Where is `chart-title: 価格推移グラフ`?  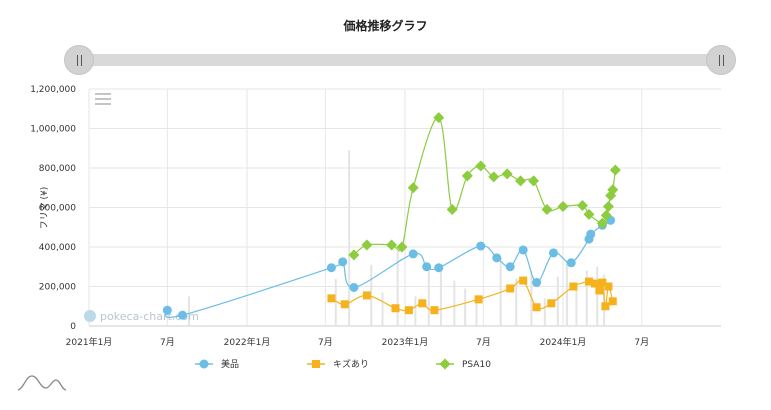
chart-title: 価格推移グラフ is located at coordinates (385, 26).